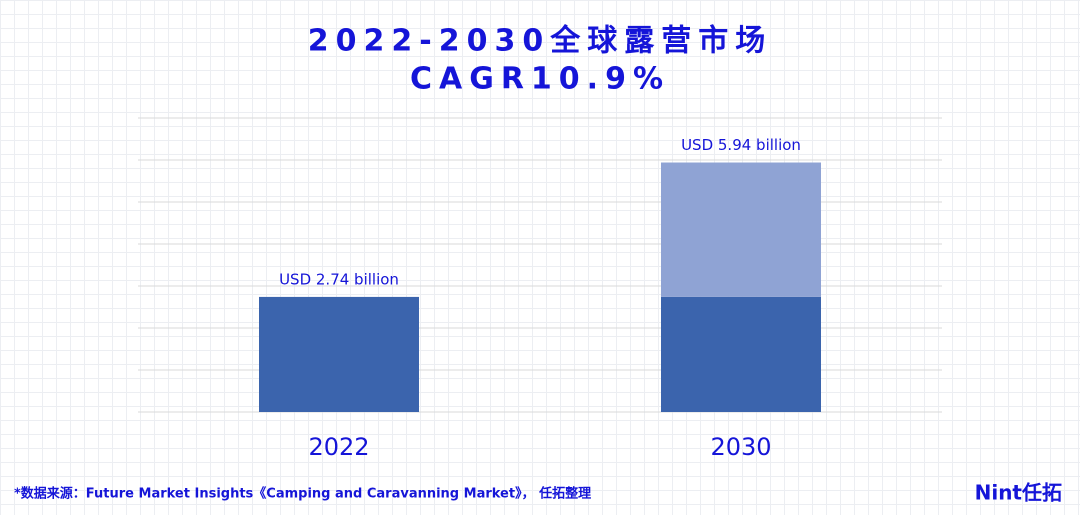 Image resolution: width=1080 pixels, height=515 pixels. I want to click on x-tick-label: 2030, so click(740, 447).